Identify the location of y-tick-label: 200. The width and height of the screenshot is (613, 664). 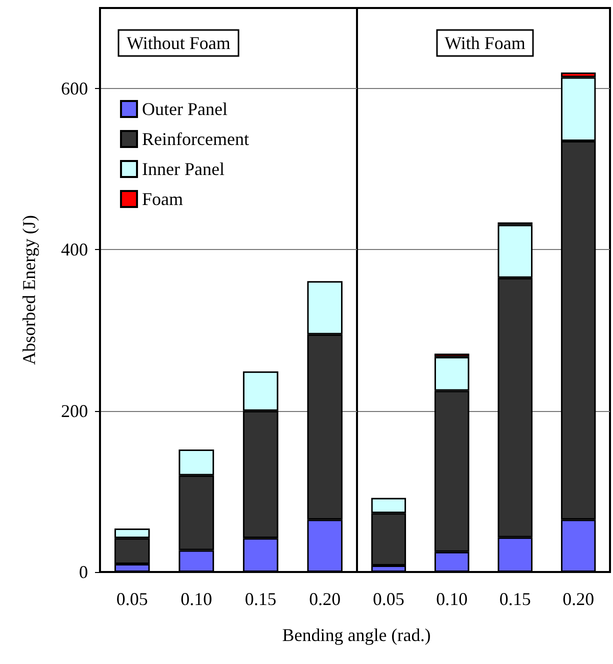
(74, 410).